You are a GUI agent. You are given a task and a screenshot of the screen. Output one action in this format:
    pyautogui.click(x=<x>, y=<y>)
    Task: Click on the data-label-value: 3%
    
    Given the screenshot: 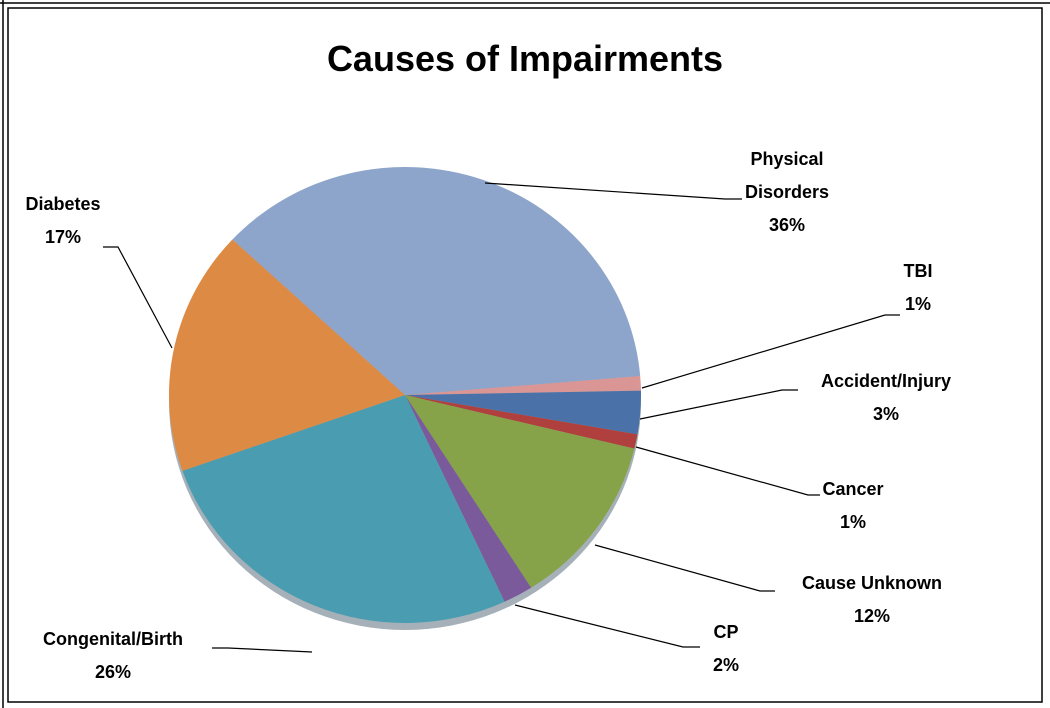 What is the action you would take?
    pyautogui.click(x=885, y=414)
    